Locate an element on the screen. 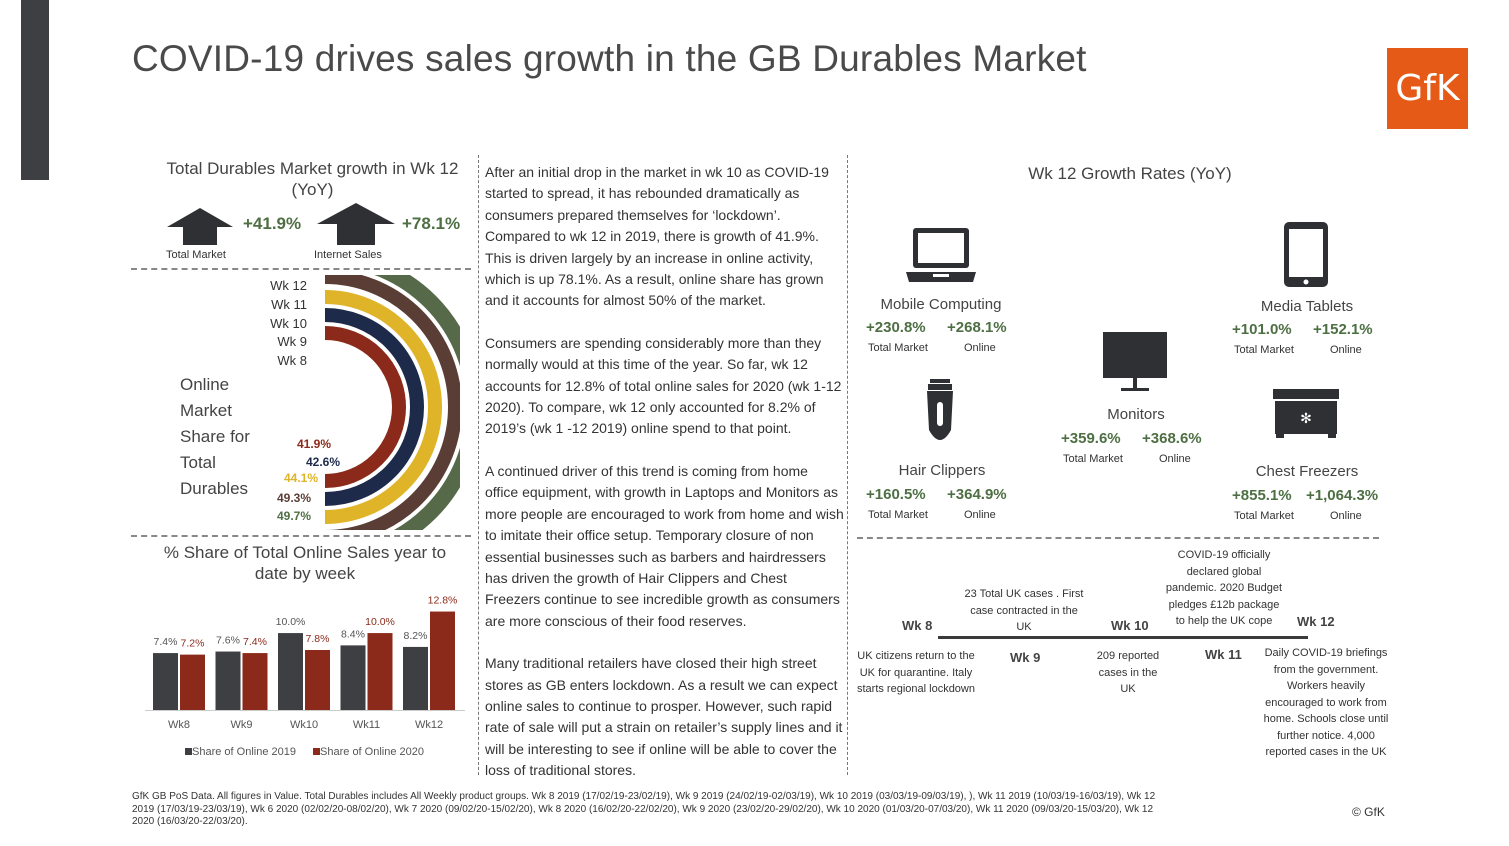  radial-value-label: 49.3% is located at coordinates (294, 498).